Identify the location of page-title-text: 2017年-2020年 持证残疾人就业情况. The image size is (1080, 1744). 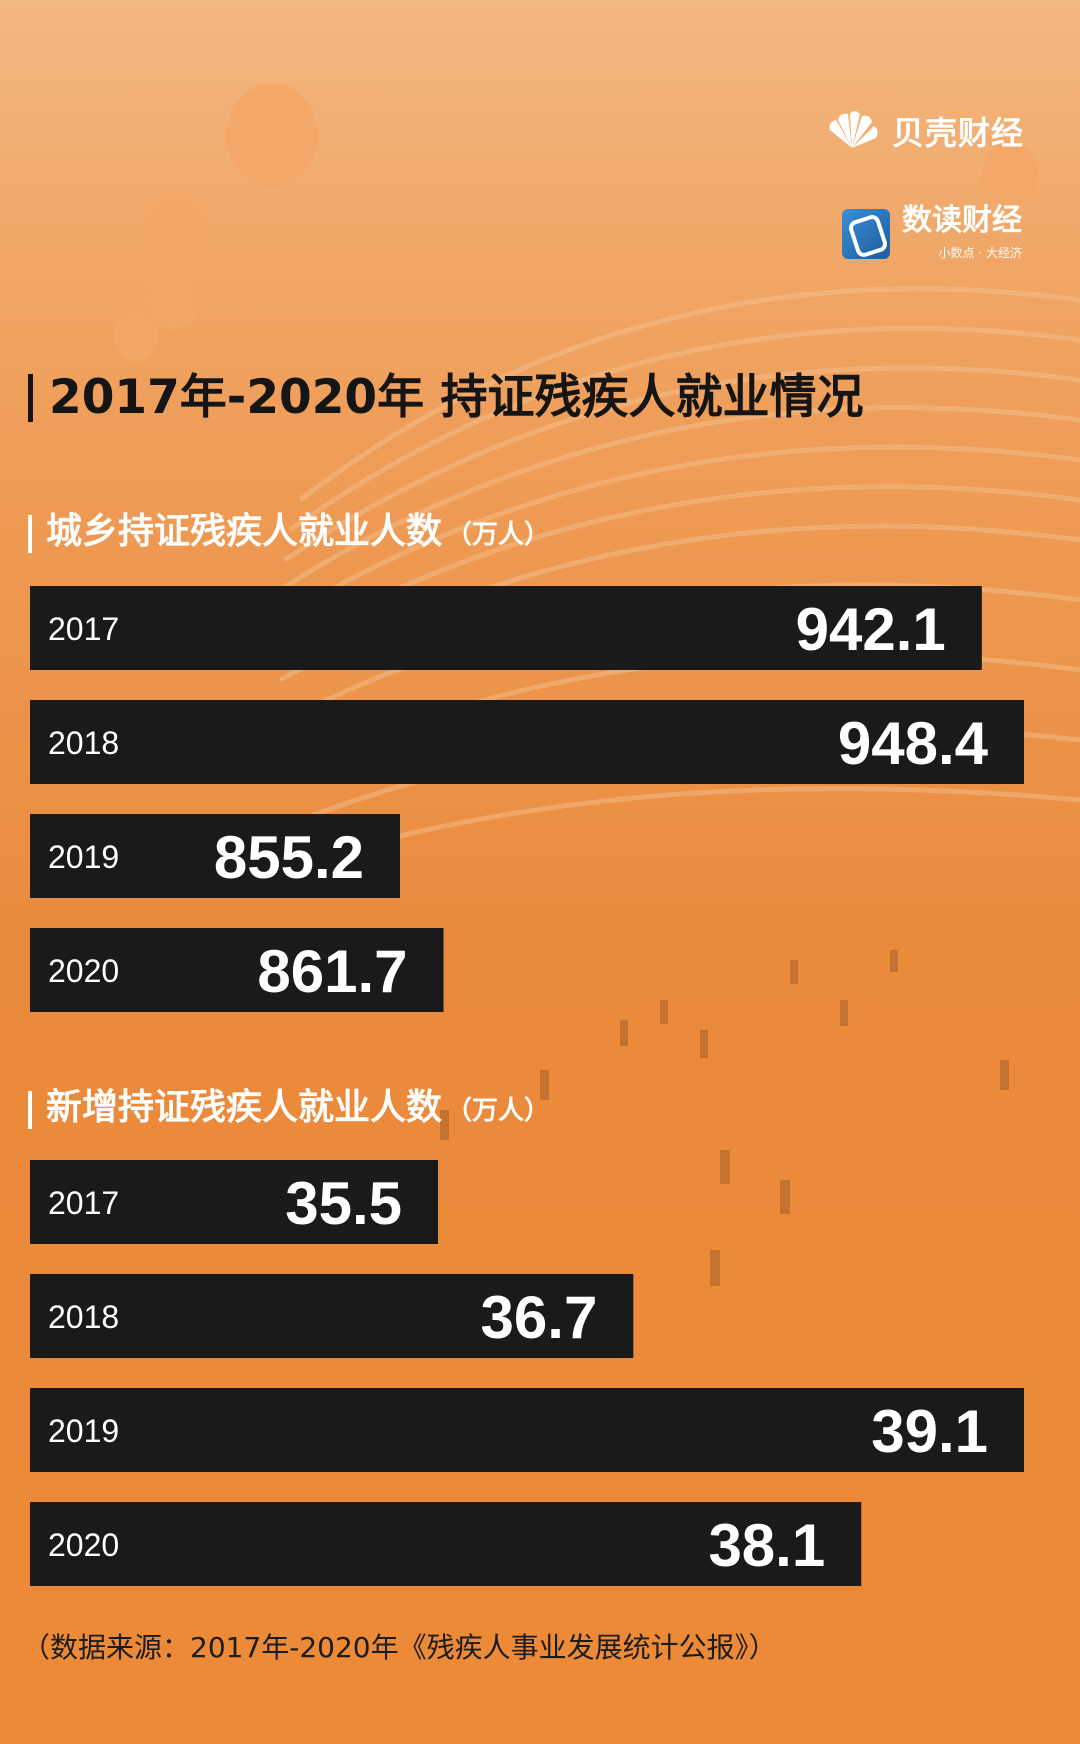
(456, 397).